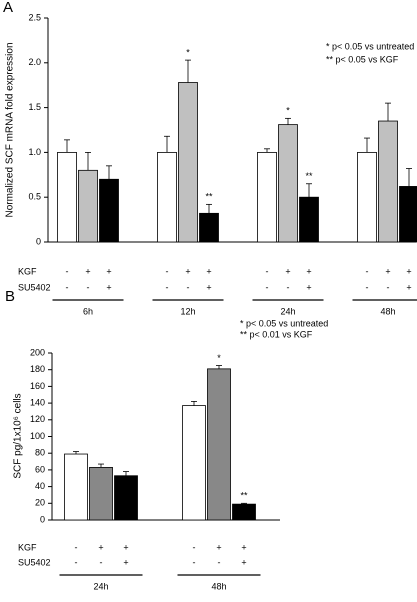 The height and width of the screenshot is (602, 417). What do you see at coordinates (37, 419) in the screenshot?
I see `y-tick-label: 120` at bounding box center [37, 419].